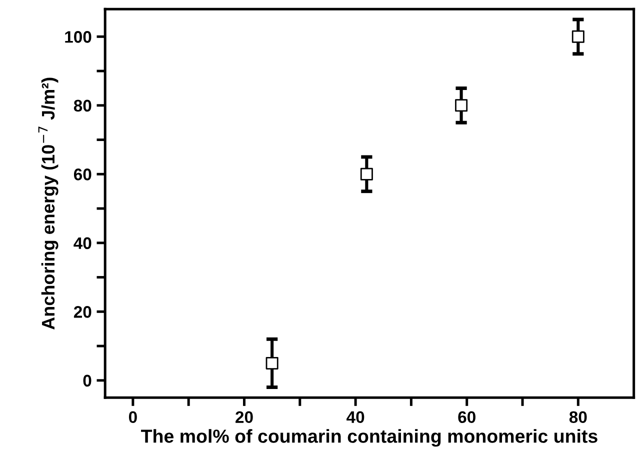 The image size is (637, 457). Describe the element at coordinates (244, 417) in the screenshot. I see `x-tick-label: 20` at that location.